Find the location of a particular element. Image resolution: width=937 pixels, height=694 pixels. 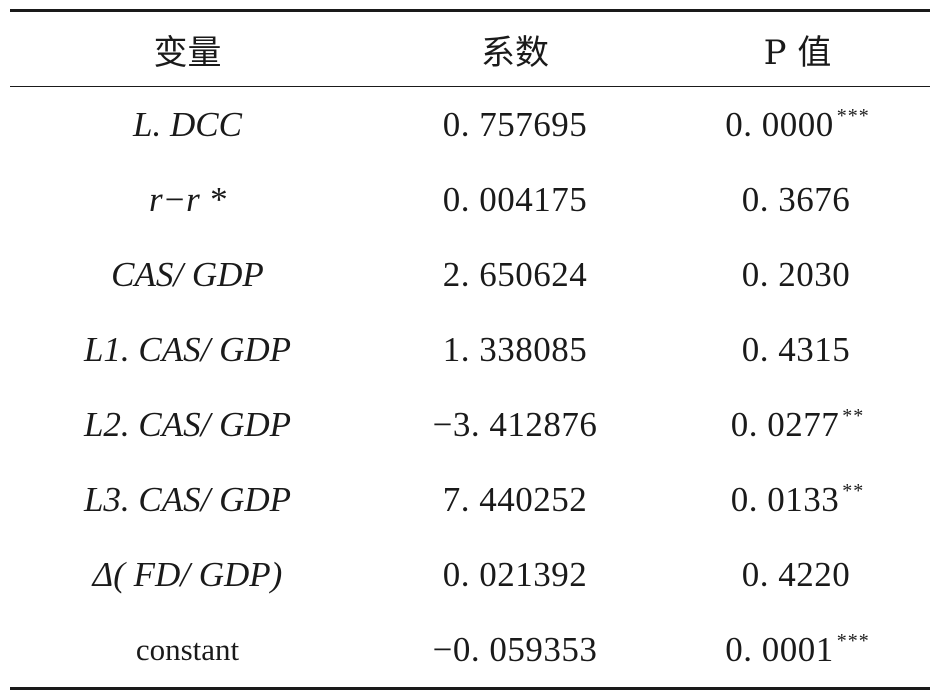

table-row: r−r * 0. 004175 0. 3676 is located at coordinates (470, 199).